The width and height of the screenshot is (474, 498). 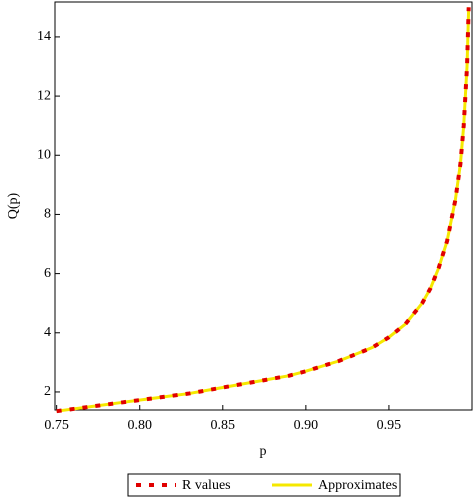 What do you see at coordinates (44, 36) in the screenshot?
I see `y-tick-label: 14` at bounding box center [44, 36].